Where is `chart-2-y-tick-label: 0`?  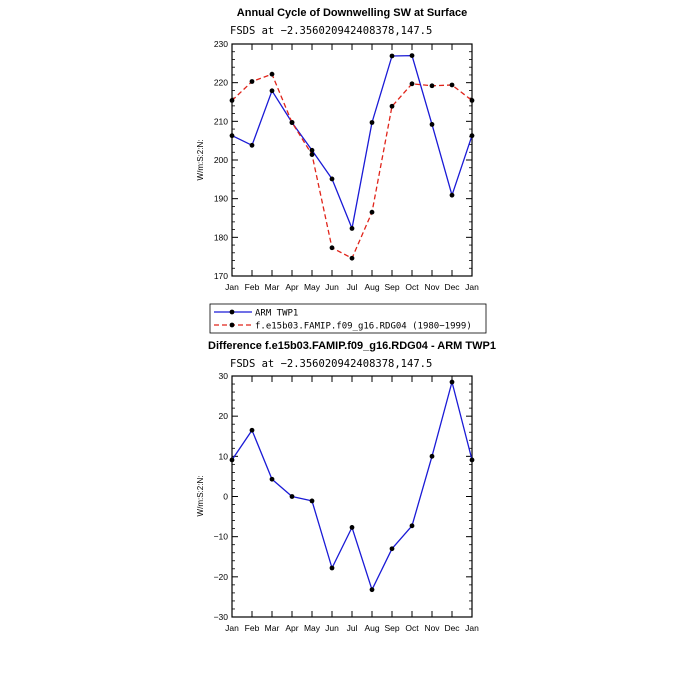
chart-2-y-tick-label: 0 is located at coordinates (225, 497).